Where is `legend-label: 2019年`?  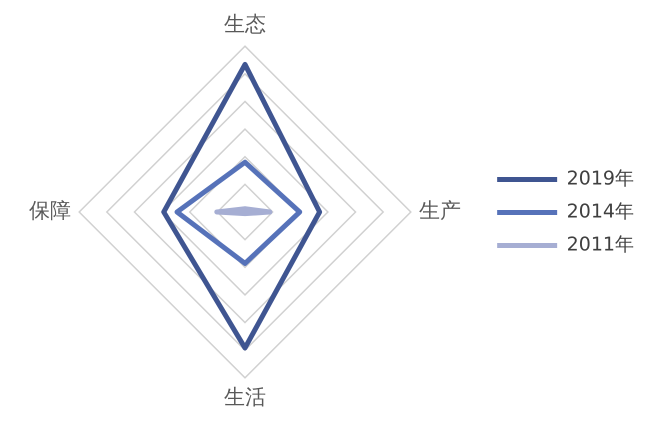 legend-label: 2019年 is located at coordinates (600, 178).